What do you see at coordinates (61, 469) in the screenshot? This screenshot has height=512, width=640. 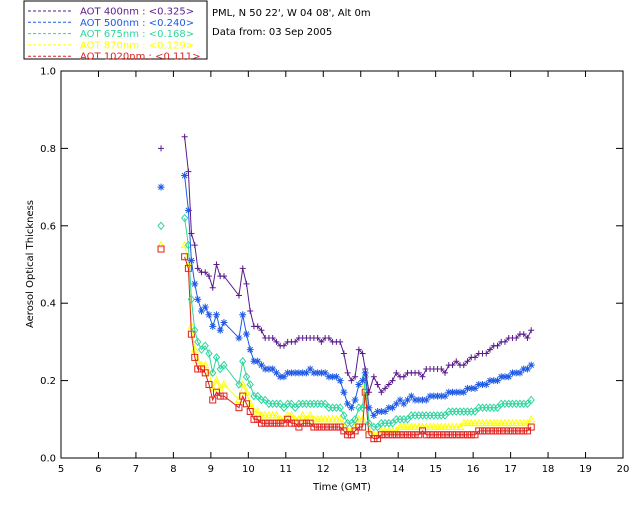 I see `x-tick-label: 5` at bounding box center [61, 469].